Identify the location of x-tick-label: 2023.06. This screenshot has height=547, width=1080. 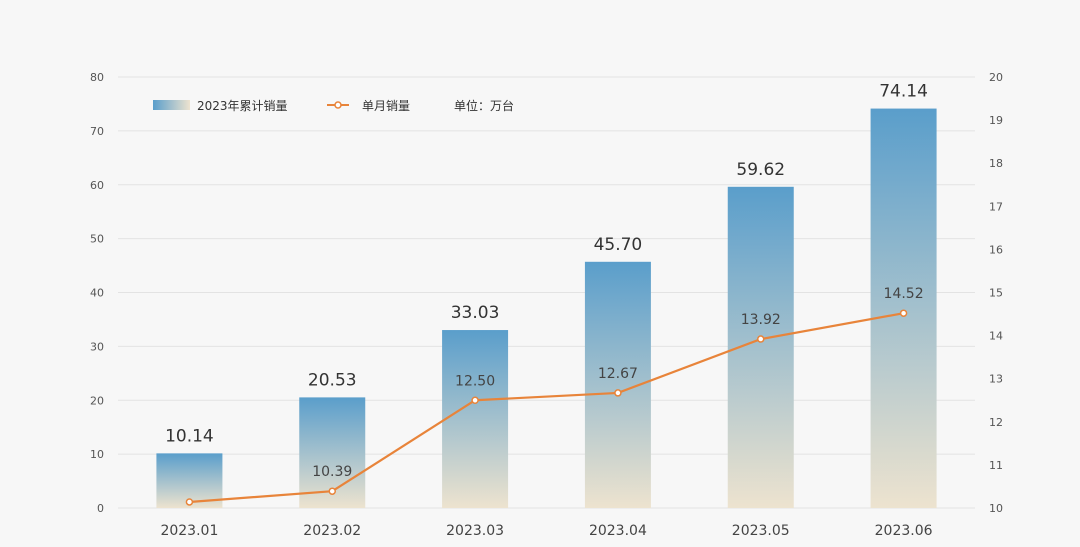
(904, 531).